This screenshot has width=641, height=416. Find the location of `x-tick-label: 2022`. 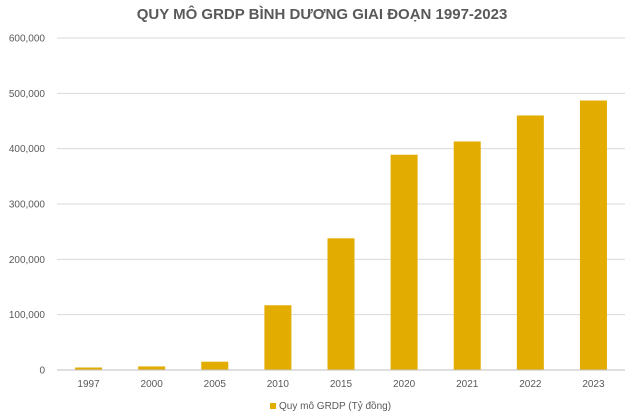

x-tick-label: 2022 is located at coordinates (530, 384).